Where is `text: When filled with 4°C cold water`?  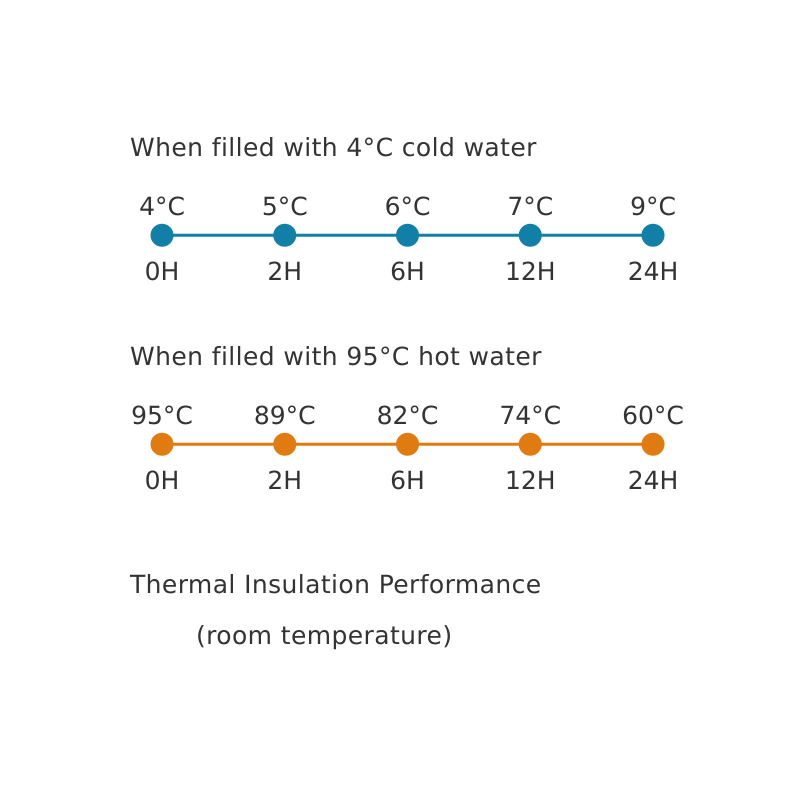 text: When filled with 4°C cold water is located at coordinates (333, 148).